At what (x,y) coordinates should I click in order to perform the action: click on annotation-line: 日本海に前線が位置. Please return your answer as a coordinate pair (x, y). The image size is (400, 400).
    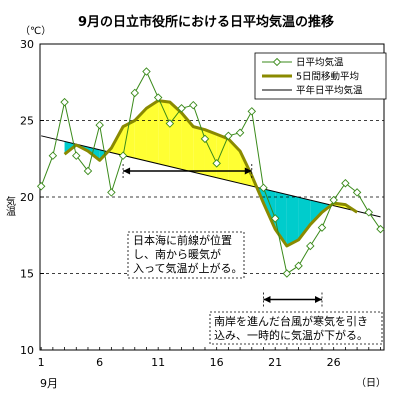
    Looking at the image, I should click on (182, 240).